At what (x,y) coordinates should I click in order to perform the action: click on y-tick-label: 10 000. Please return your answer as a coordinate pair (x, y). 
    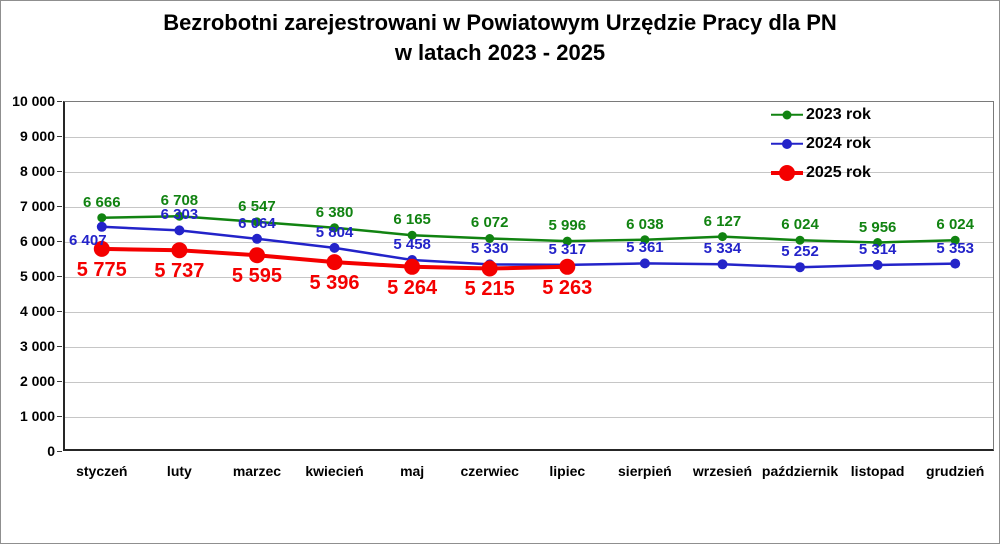
    Looking at the image, I should click on (33, 101).